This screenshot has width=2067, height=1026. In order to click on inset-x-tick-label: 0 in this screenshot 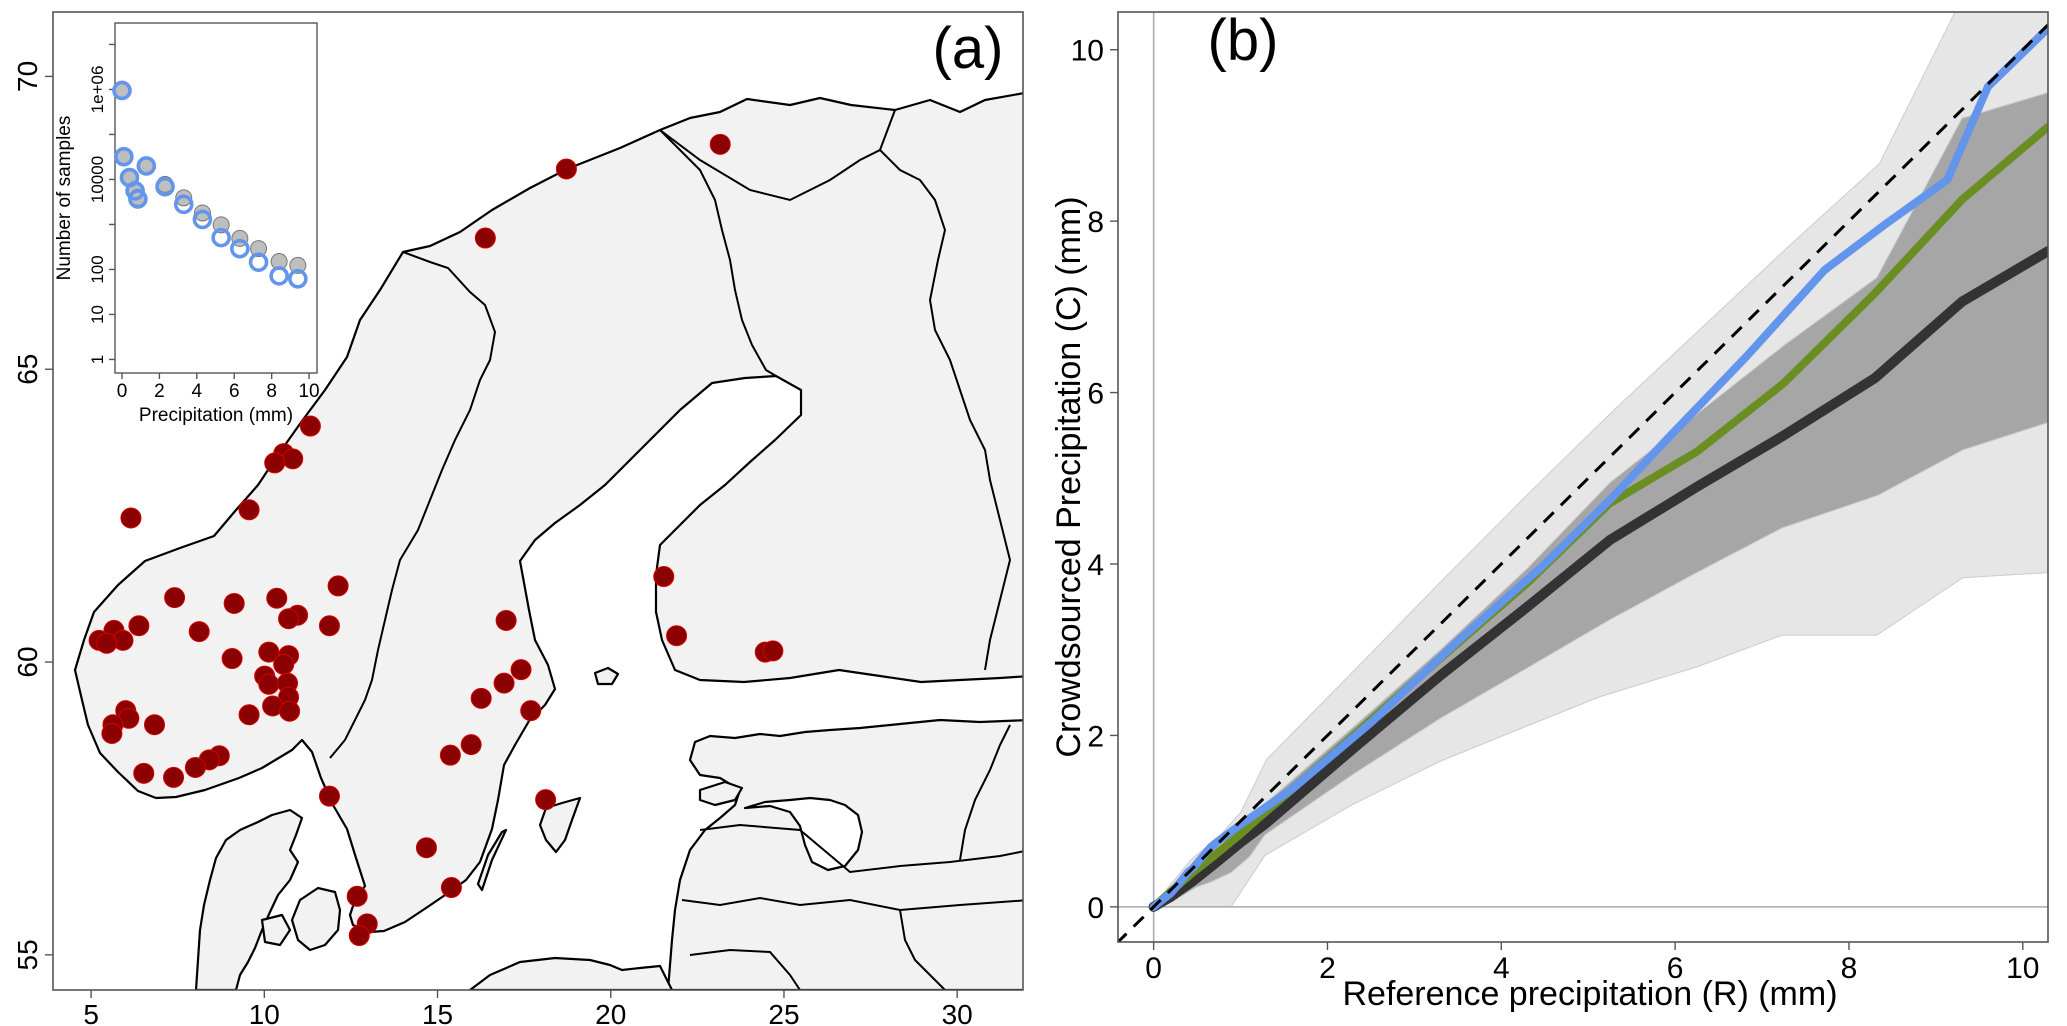, I will do `click(122, 391)`.